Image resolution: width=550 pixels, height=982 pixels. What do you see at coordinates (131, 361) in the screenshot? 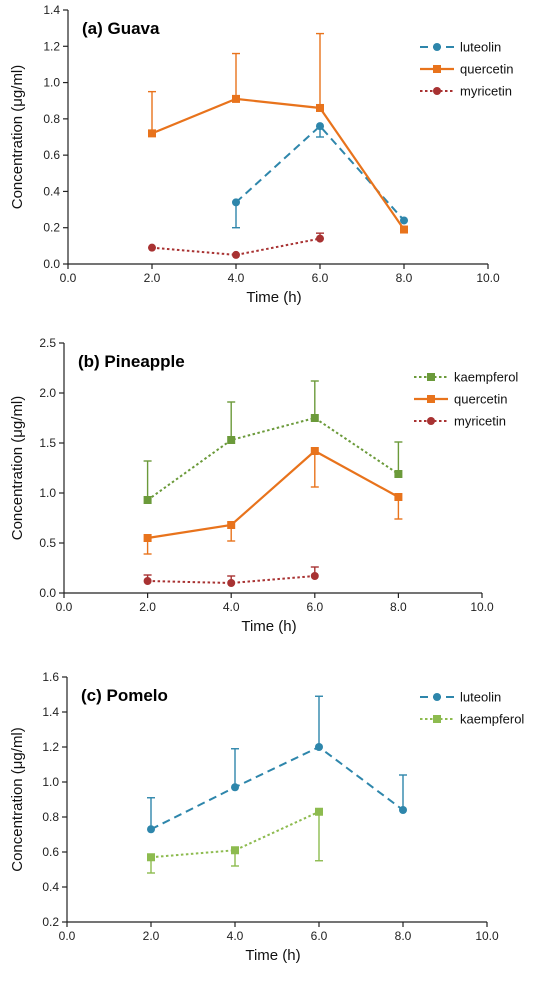
I see `chart-title: (b) Pineapple` at bounding box center [131, 361].